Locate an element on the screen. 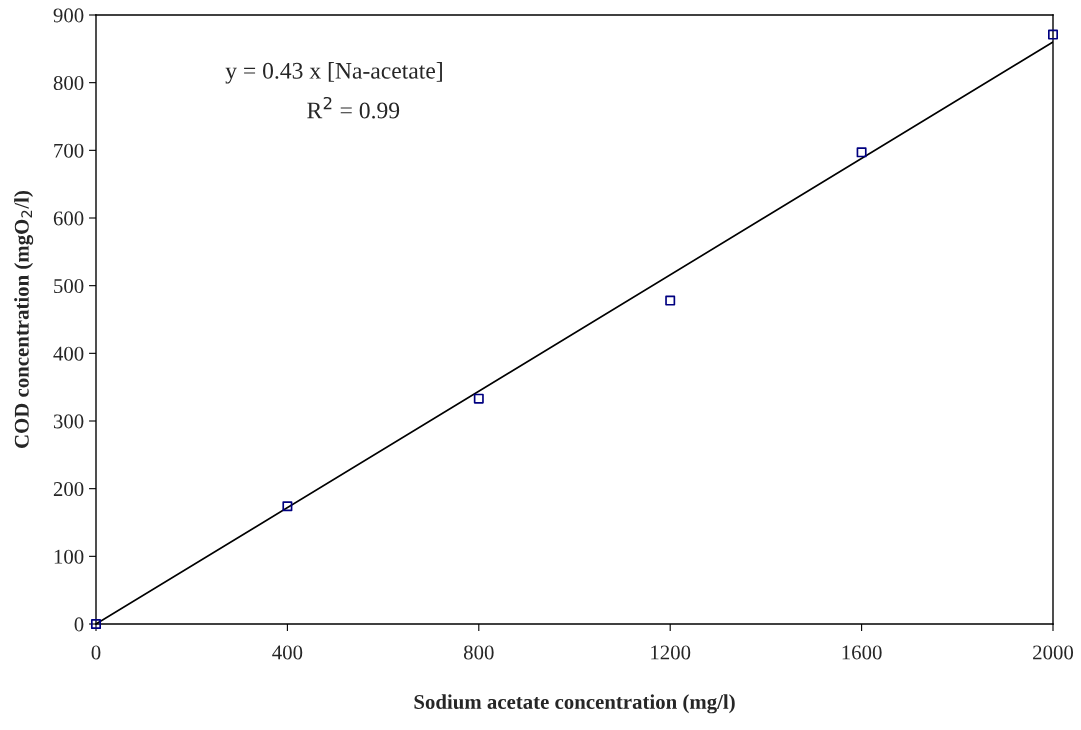 This screenshot has width=1081, height=730. x-tick-label: 800 is located at coordinates (478, 652).